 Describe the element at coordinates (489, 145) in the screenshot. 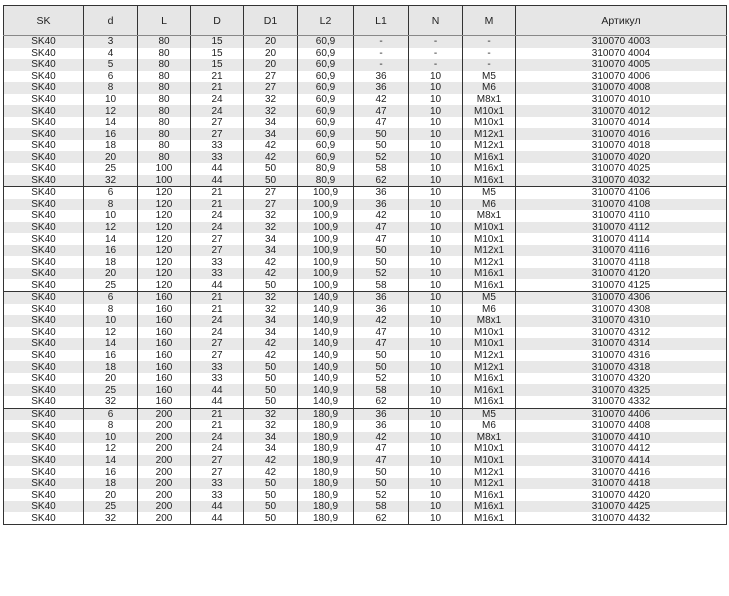

I see `table-cell: M12x1` at that location.